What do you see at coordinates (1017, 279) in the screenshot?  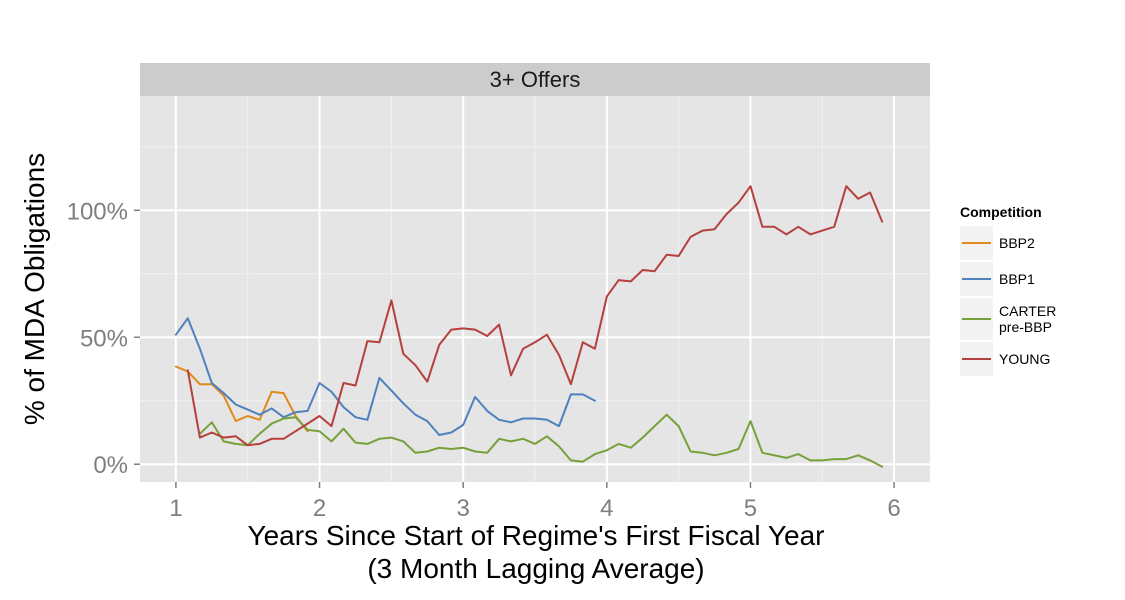 I see `legend-label: BBP1` at bounding box center [1017, 279].